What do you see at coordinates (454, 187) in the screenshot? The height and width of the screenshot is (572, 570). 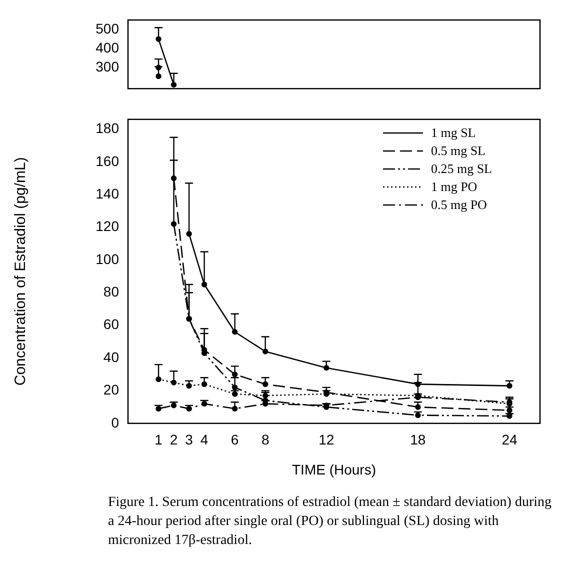 I see `legend-label: 1 mg PO` at bounding box center [454, 187].